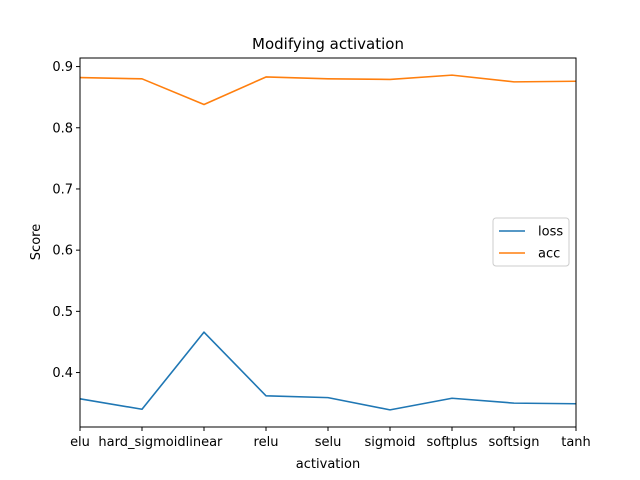 The image size is (640, 480). What do you see at coordinates (62, 128) in the screenshot?
I see `y-tick-label: 0.8` at bounding box center [62, 128].